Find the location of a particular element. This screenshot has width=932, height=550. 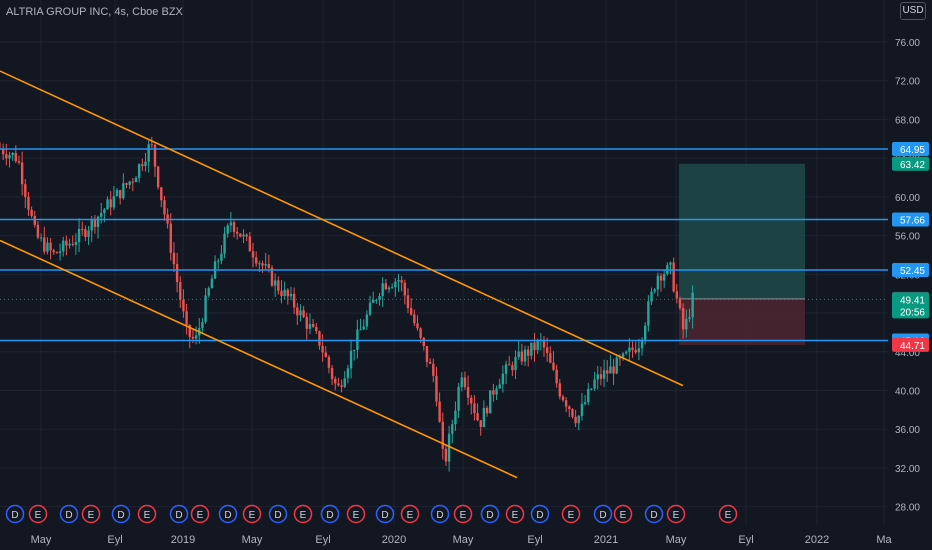

position-target-zone is located at coordinates (742, 231).